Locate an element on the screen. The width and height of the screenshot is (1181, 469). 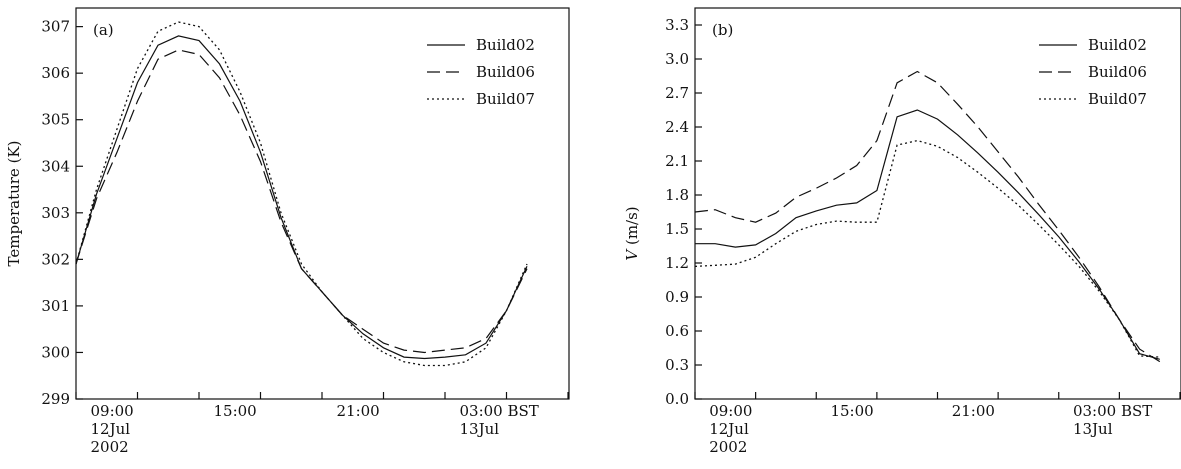
y-tick-label: 300 is located at coordinates (55, 352).